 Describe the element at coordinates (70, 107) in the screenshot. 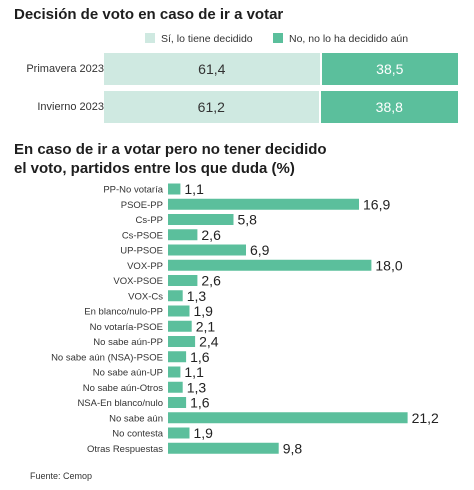

I see `stack-row-label: Invierno 2023` at that location.